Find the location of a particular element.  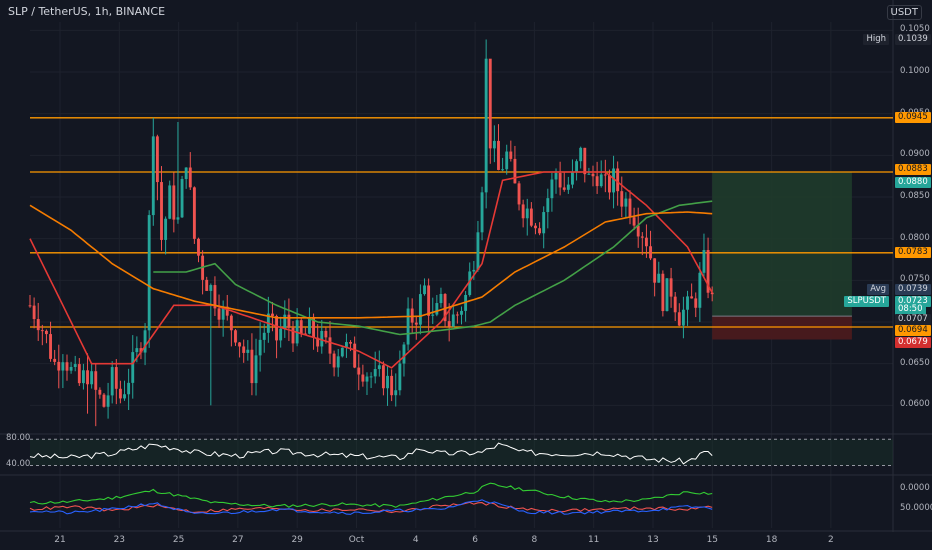

price-axis-tick: 0.0800 is located at coordinates (915, 237).